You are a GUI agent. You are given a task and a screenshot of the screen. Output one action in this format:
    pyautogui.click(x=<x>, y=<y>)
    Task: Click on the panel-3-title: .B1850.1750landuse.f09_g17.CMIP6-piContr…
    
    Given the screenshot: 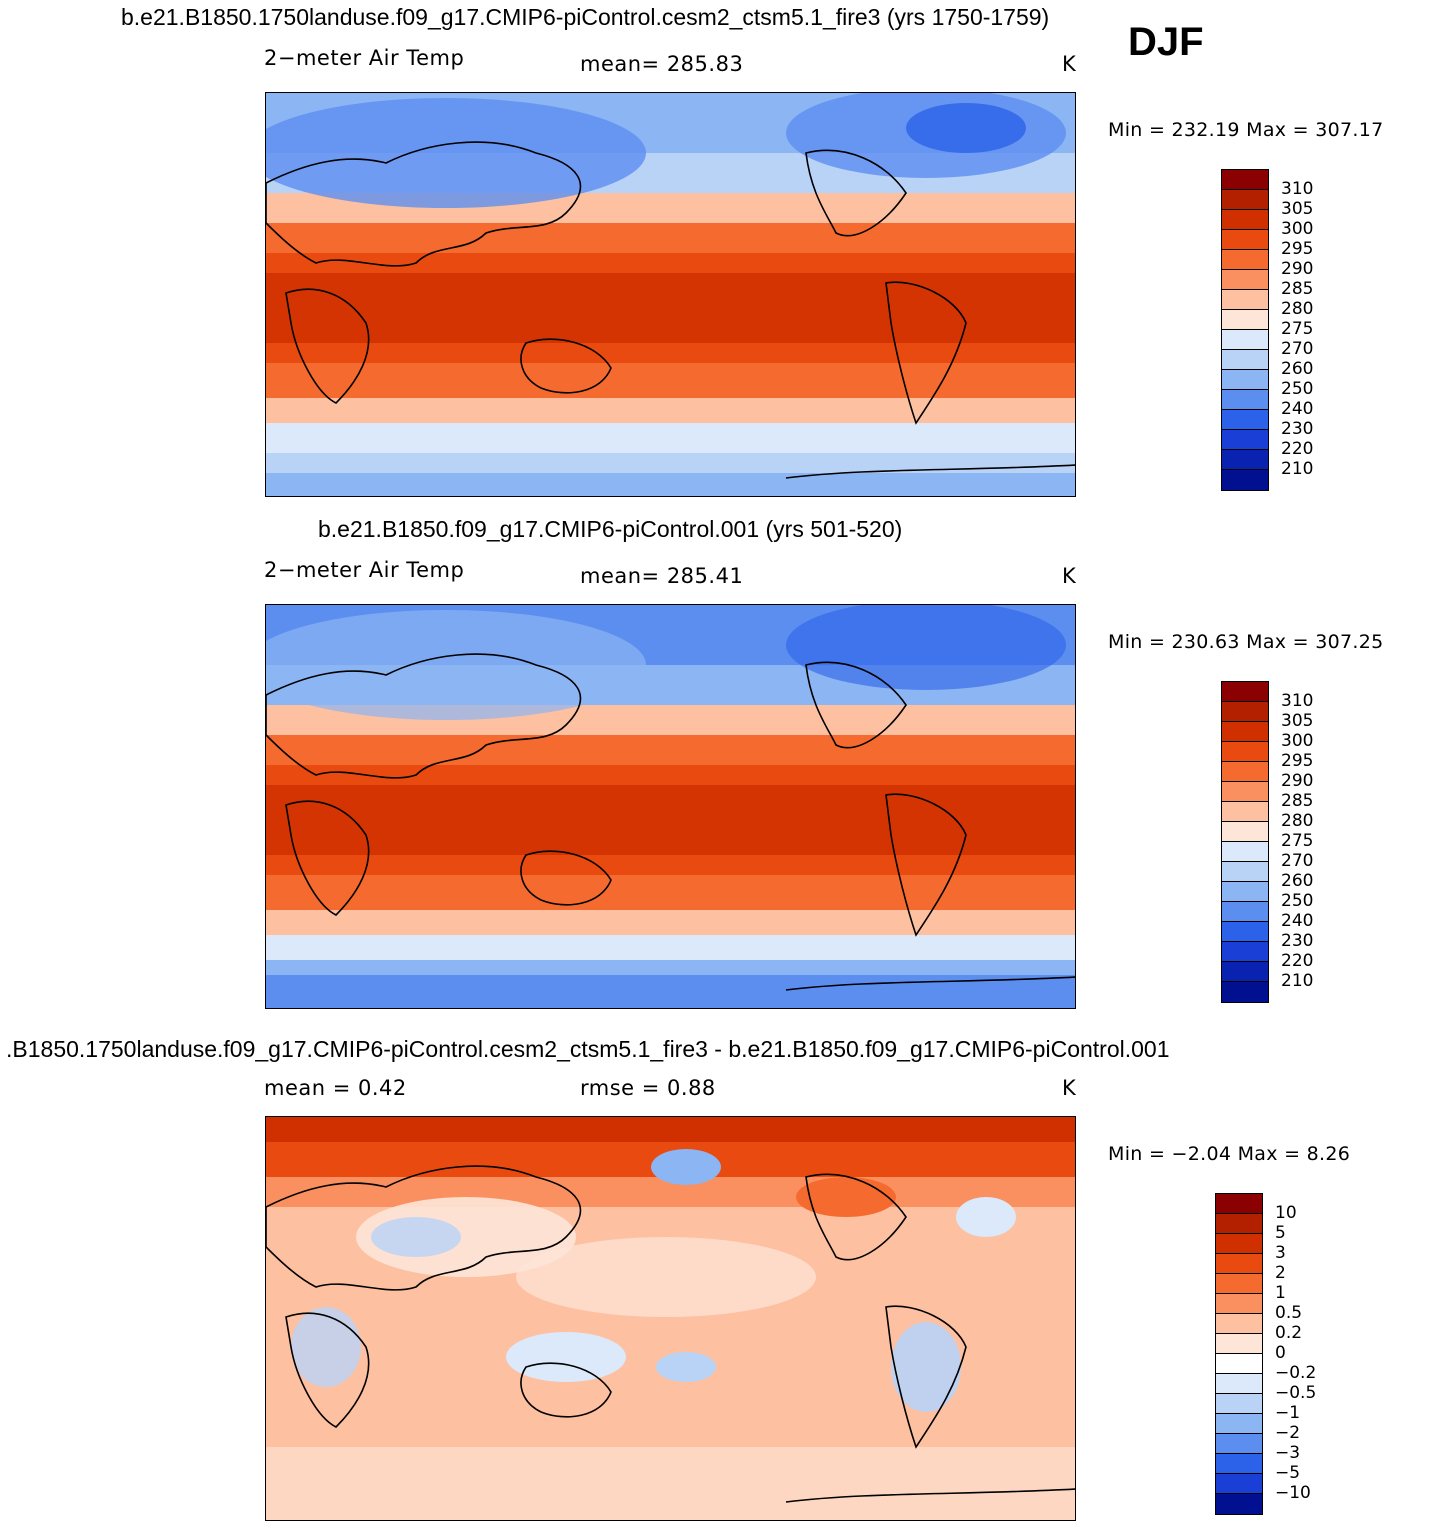 What is the action you would take?
    pyautogui.click(x=588, y=1049)
    